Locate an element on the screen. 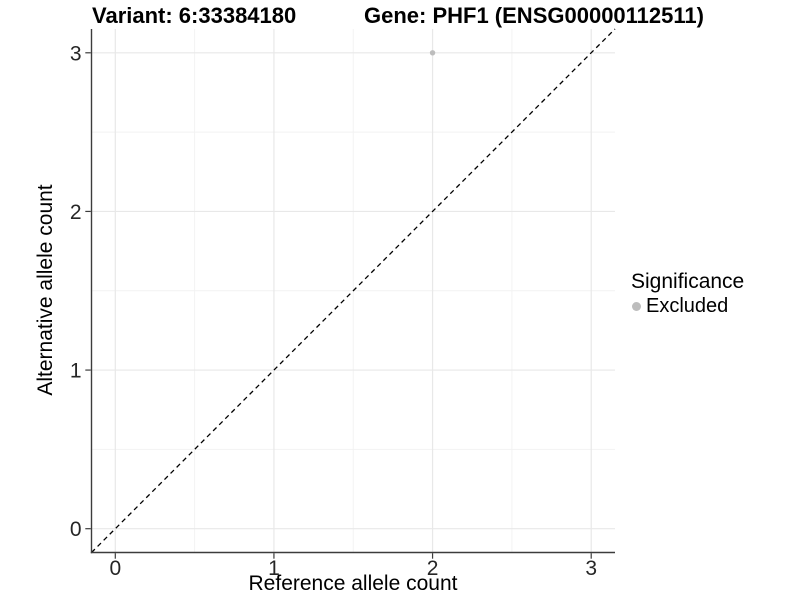 The image size is (800, 600). y-axis-title: Alternative allele count is located at coordinates (45, 290).